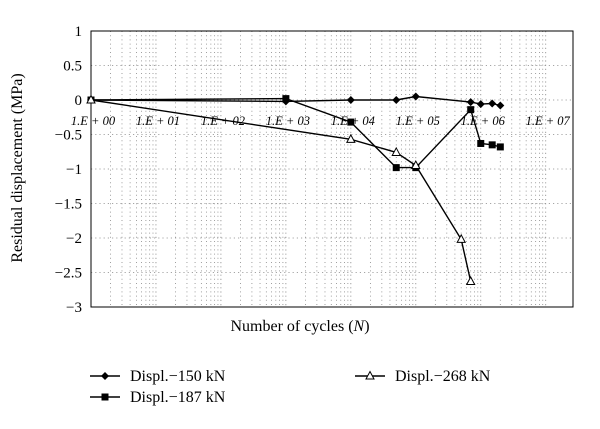 The image size is (600, 429). Describe the element at coordinates (158, 121) in the screenshot. I see `x-tick-label: 1.E + 01` at that location.